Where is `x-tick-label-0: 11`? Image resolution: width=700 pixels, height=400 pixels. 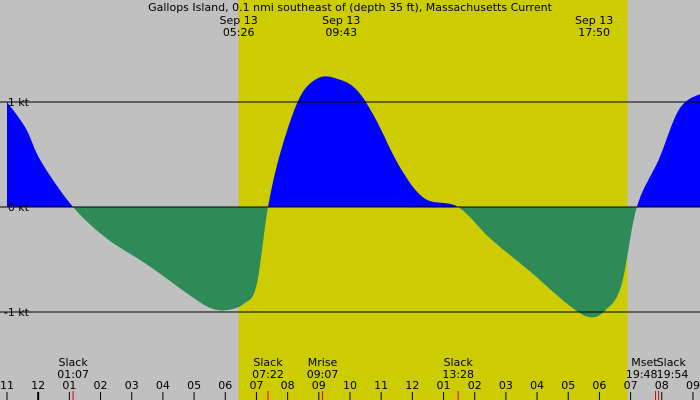
x-tick-label-0: 11 is located at coordinates (7, 385).